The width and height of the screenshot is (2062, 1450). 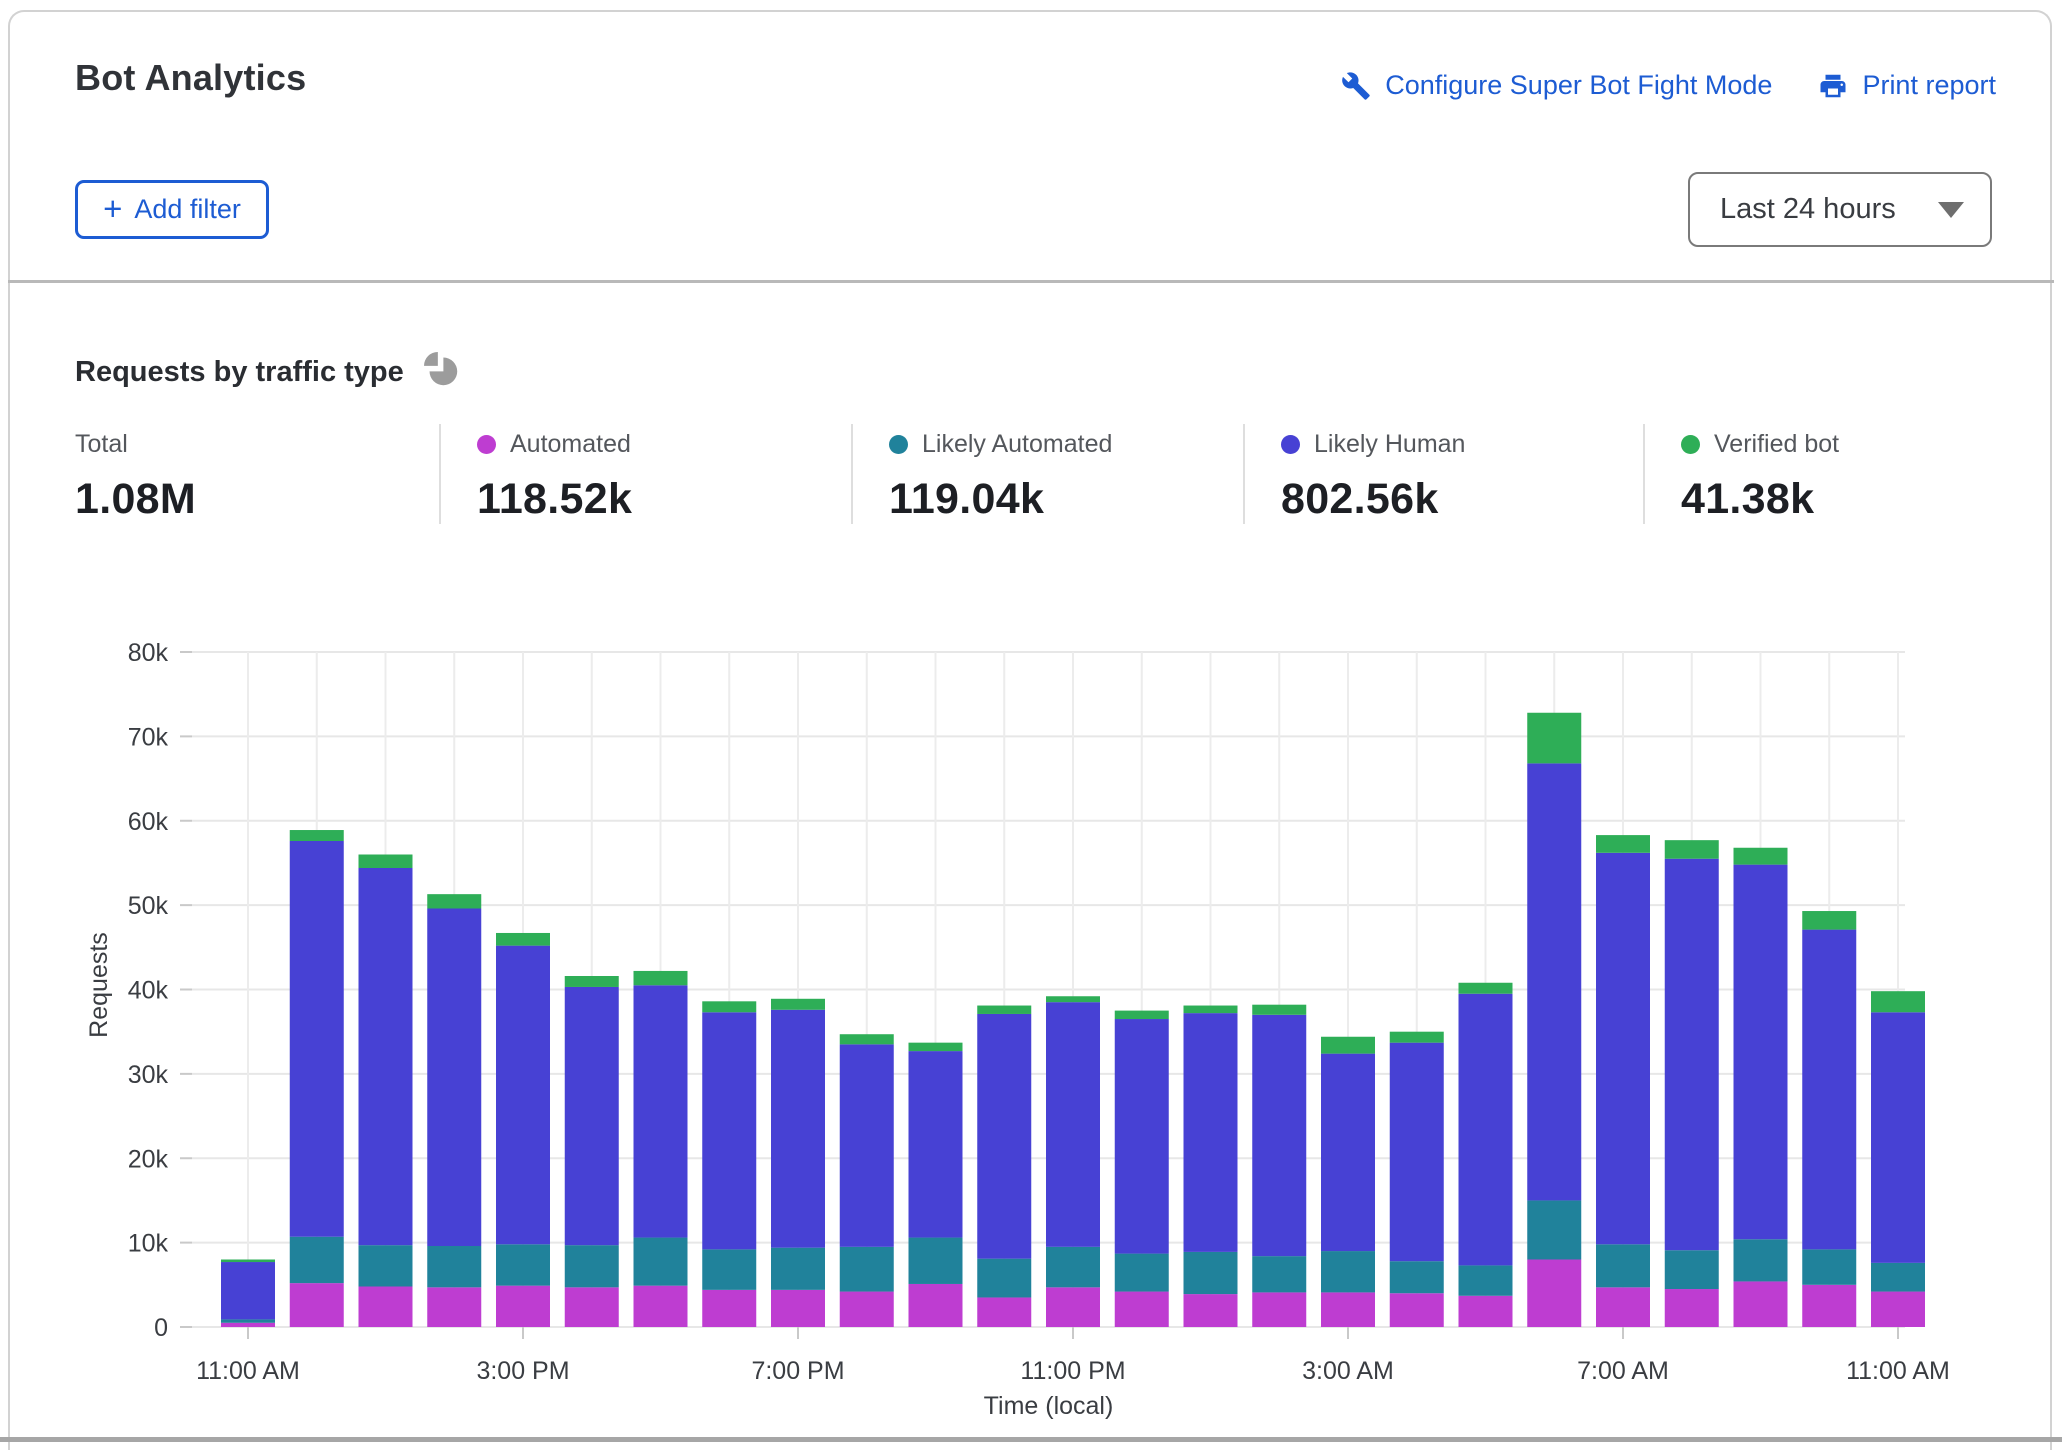 I want to click on time-range-select: Last 24 hours, so click(x=1840, y=209).